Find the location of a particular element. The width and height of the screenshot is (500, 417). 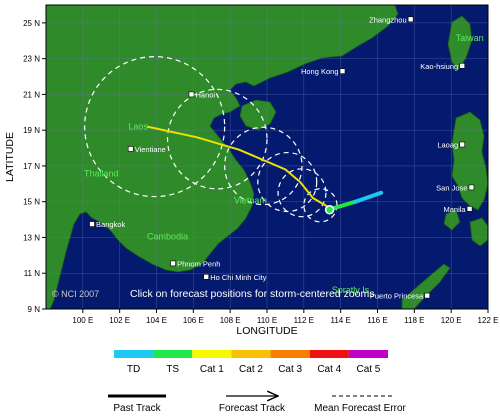

x-tick-label: 120 E is located at coordinates (451, 320).